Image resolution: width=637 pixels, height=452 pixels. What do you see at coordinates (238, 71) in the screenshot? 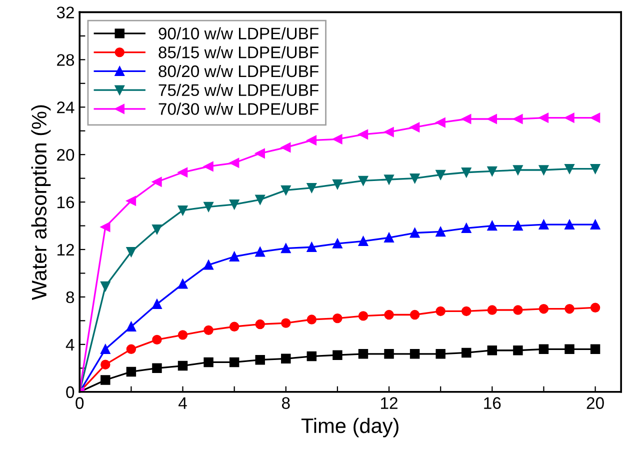
I see `legend-label: 80/20 w/w LDPE/UBF` at bounding box center [238, 71].